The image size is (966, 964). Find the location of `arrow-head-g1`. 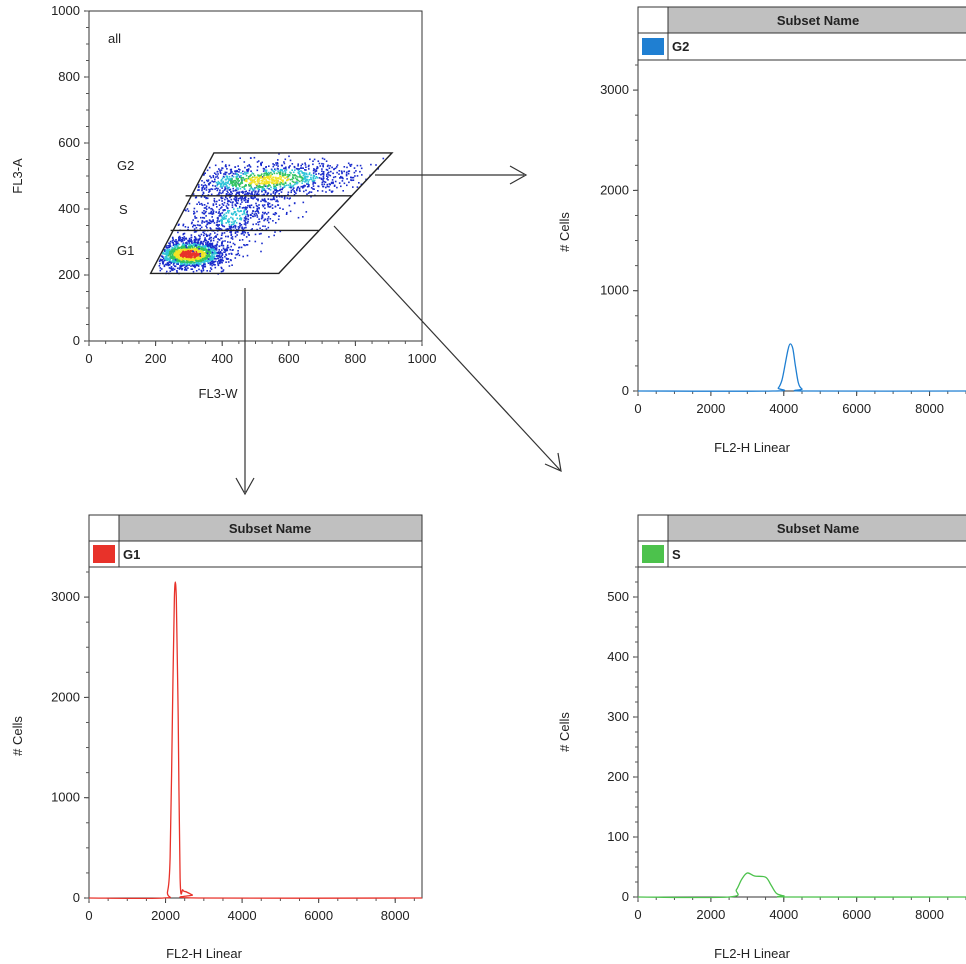

arrow-head-g1 is located at coordinates (245, 486).